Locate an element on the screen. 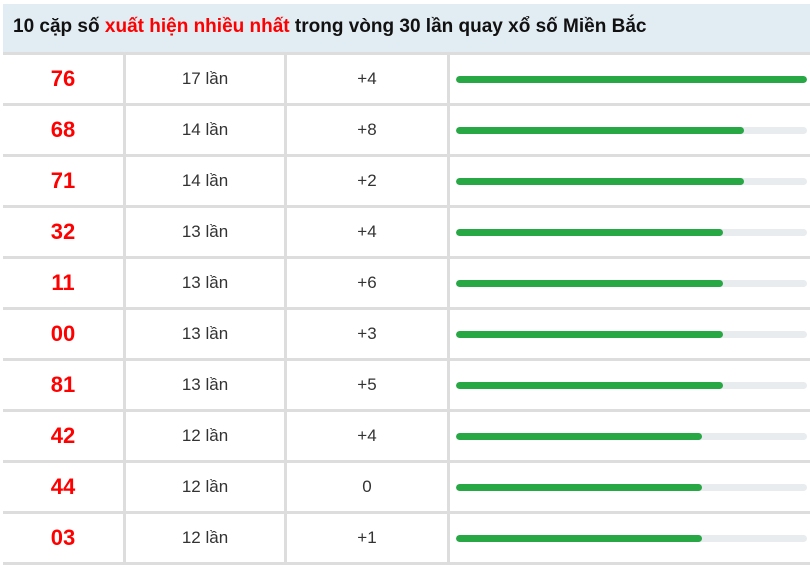  table-row: 76 17 lần +4 is located at coordinates (406, 80).